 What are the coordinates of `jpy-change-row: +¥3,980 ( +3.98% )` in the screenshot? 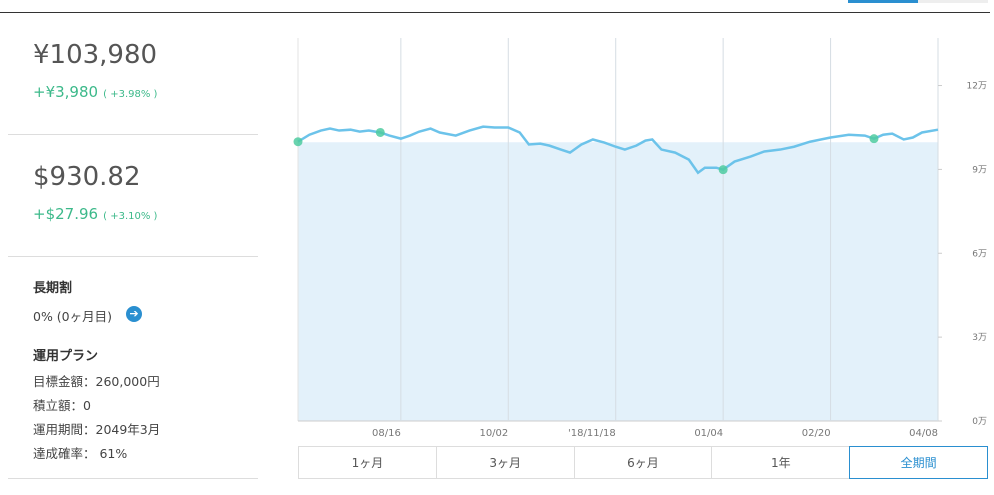 It's located at (95, 91).